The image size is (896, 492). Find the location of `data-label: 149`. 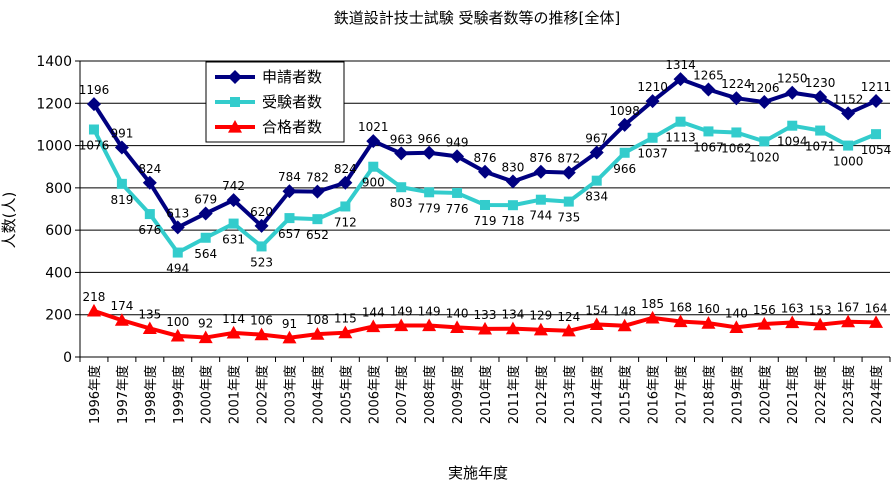

data-label: 149 is located at coordinates (401, 311).